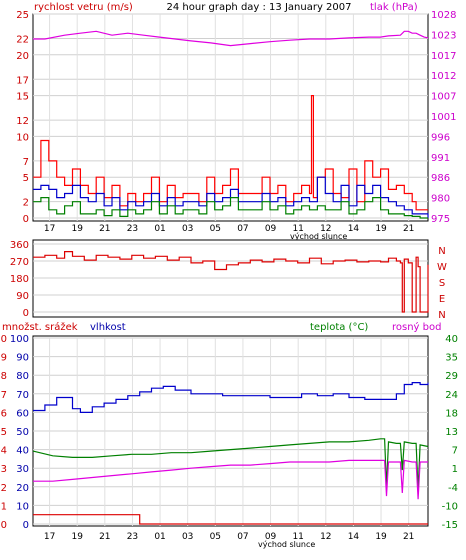 The width and height of the screenshot is (466, 560). What do you see at coordinates (22, 80) in the screenshot?
I see `left-tick-label: 17` at bounding box center [22, 80].